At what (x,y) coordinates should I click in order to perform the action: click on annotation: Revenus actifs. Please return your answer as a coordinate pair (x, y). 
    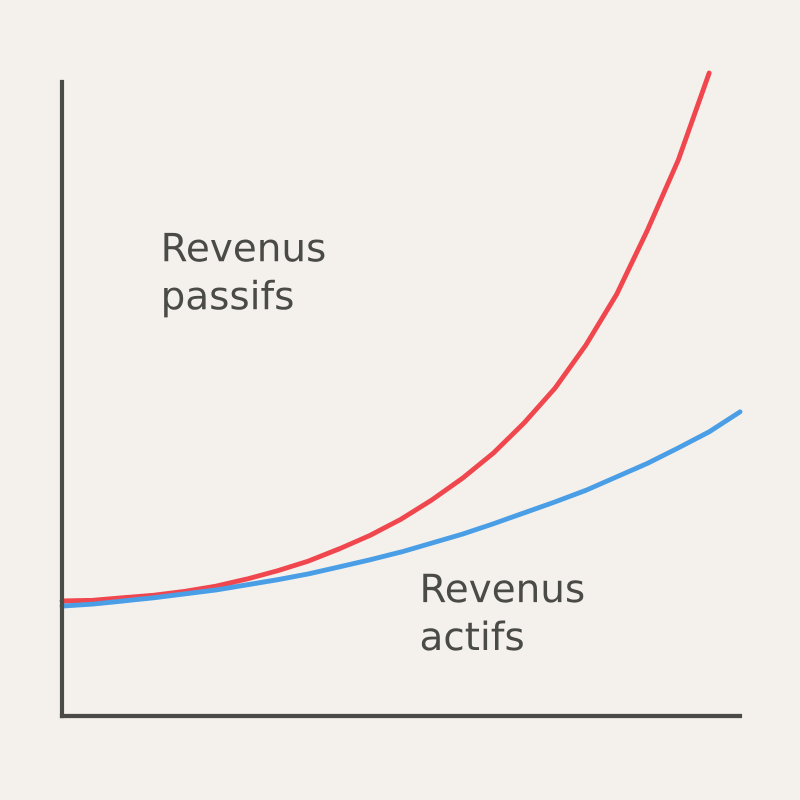
    Looking at the image, I should click on (503, 612).